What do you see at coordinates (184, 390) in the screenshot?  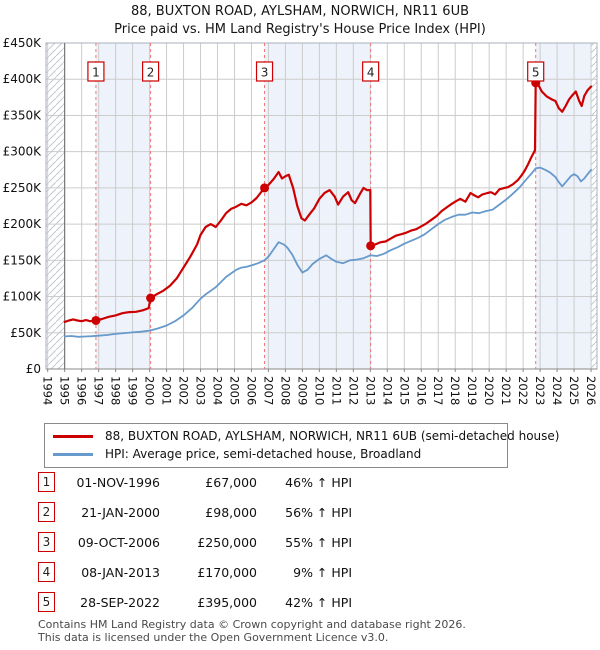 I see `svg-text: 2002` at bounding box center [184, 390].